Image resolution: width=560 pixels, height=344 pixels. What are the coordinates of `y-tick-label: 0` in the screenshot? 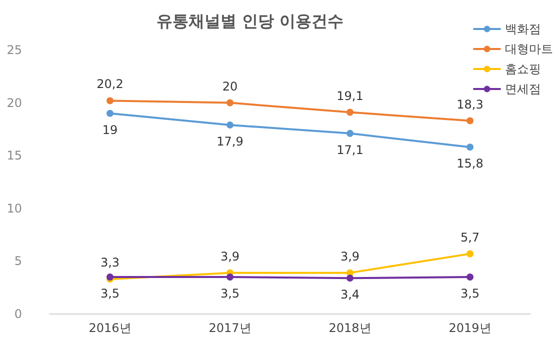 It's located at (18, 314).